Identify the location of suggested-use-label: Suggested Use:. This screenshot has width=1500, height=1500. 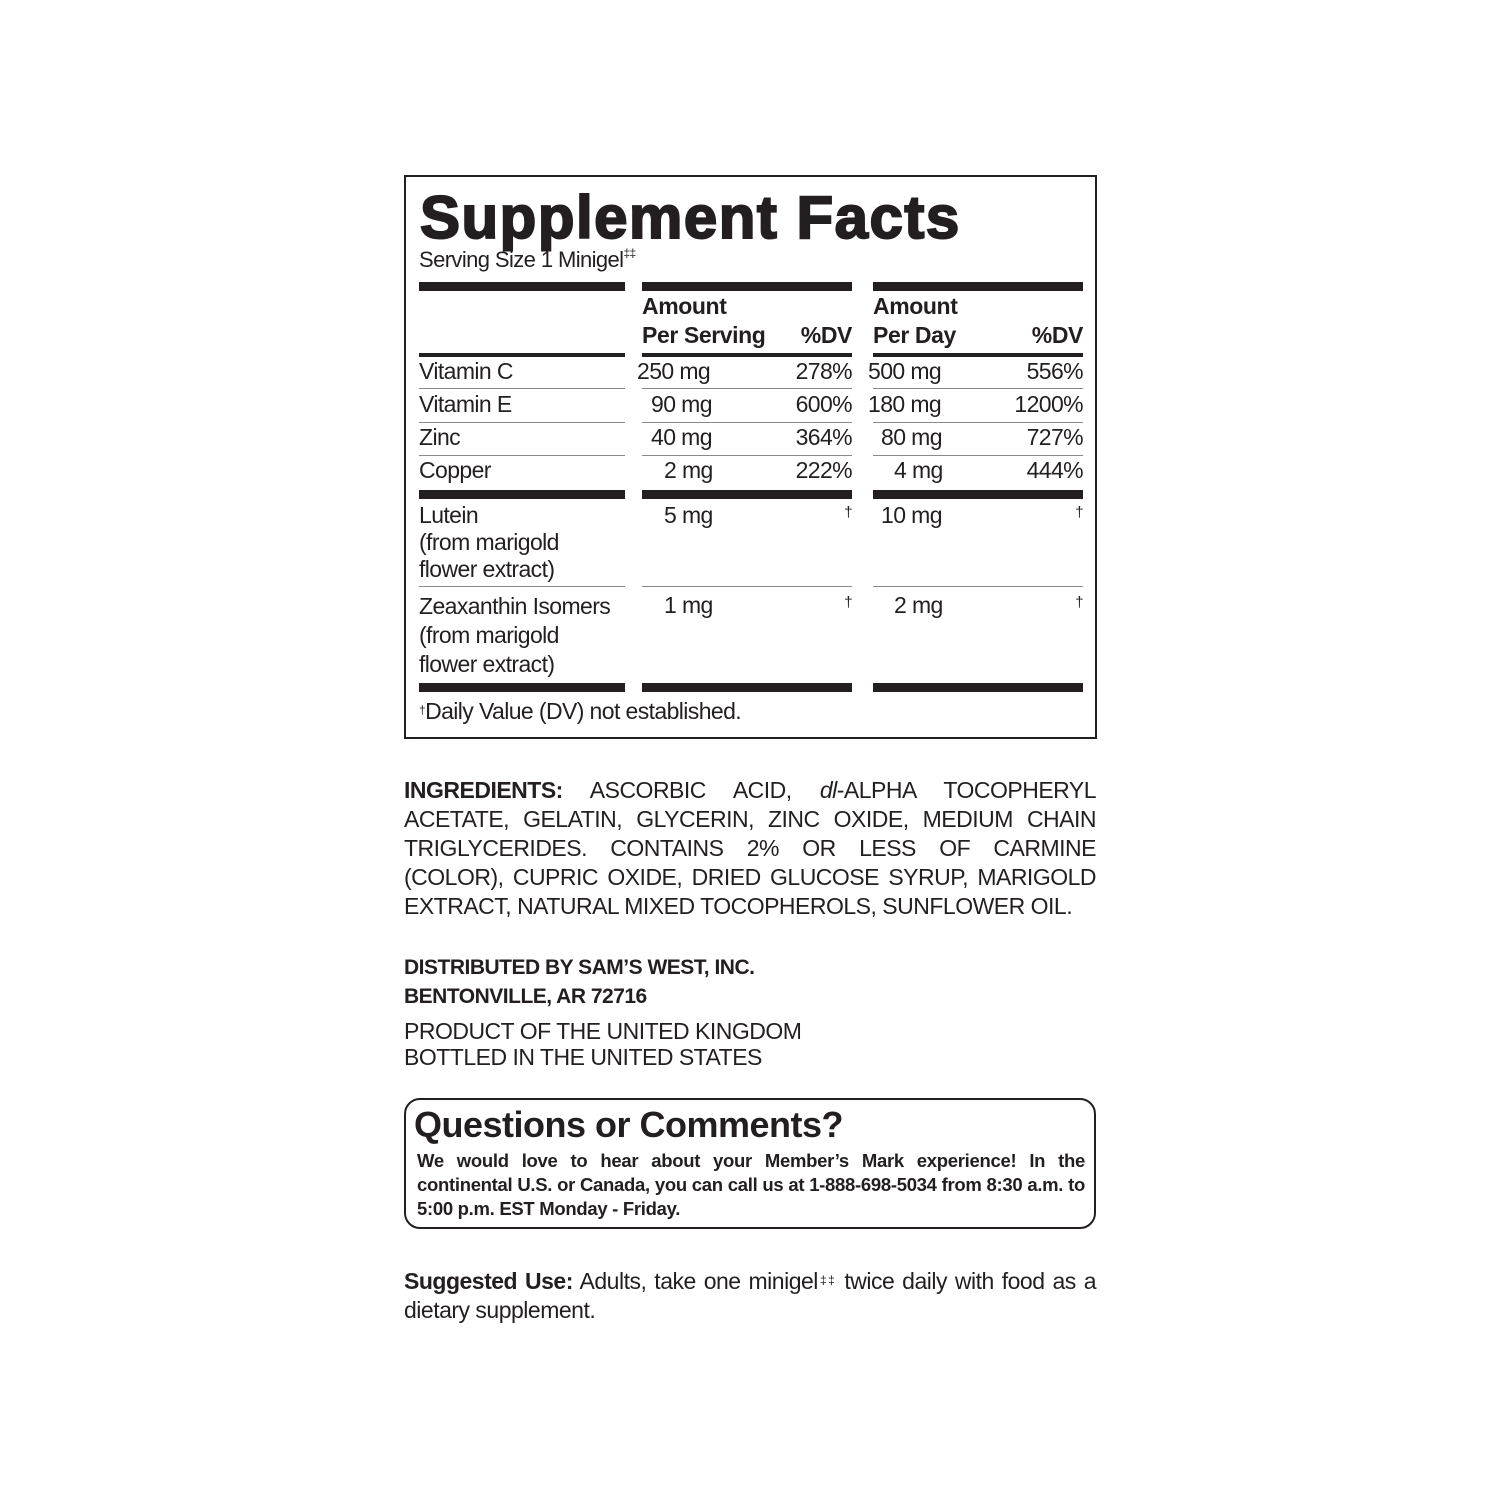
(488, 1281).